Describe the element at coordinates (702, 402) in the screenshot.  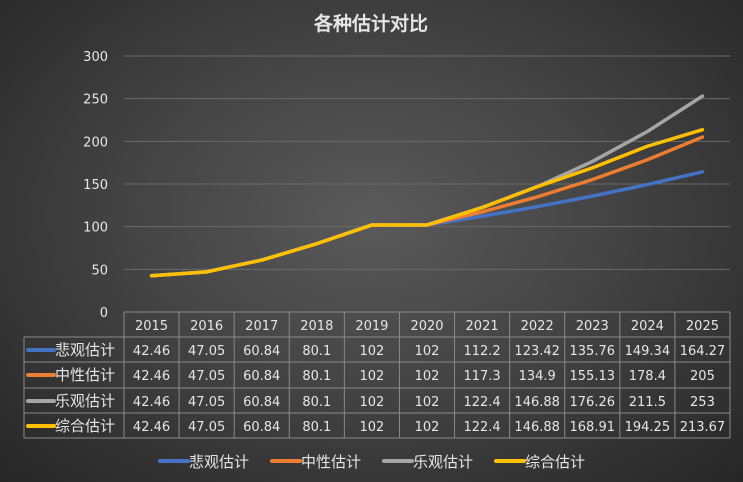
I see `table-cell: 253` at that location.